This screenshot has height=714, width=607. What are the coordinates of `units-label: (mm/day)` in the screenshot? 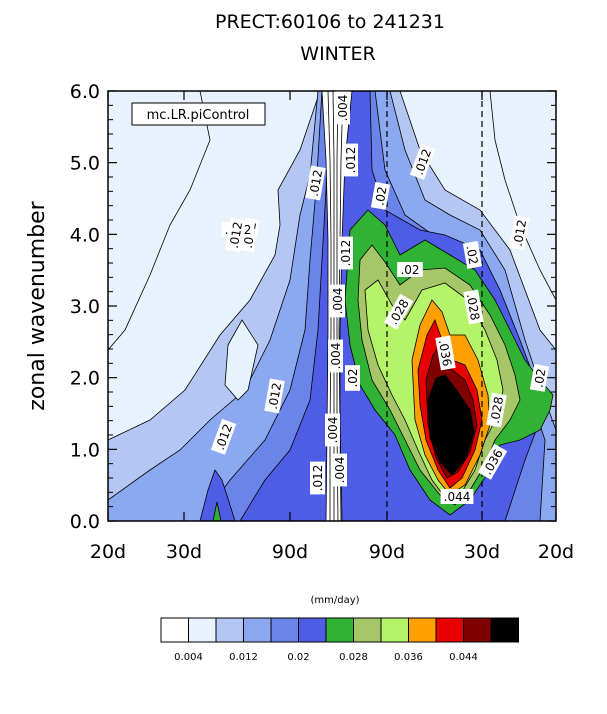 It's located at (334, 600).